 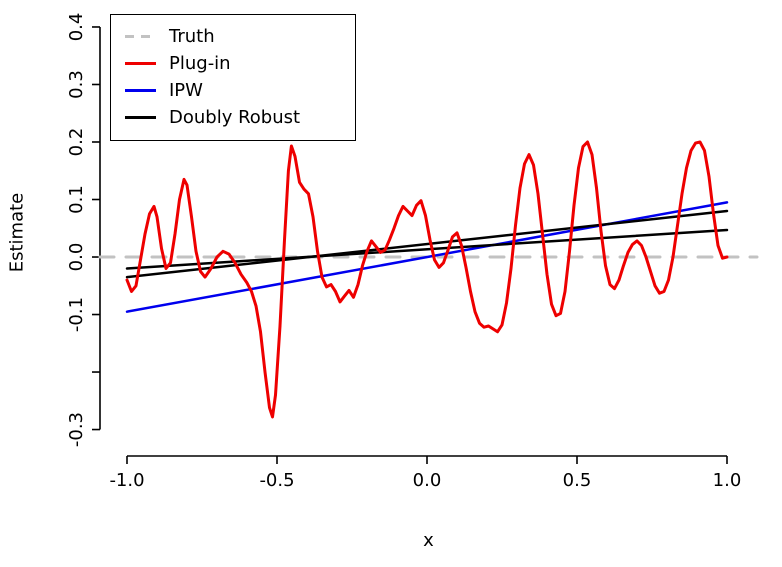 I want to click on y-tick-label: 0.1, so click(x=76, y=199).